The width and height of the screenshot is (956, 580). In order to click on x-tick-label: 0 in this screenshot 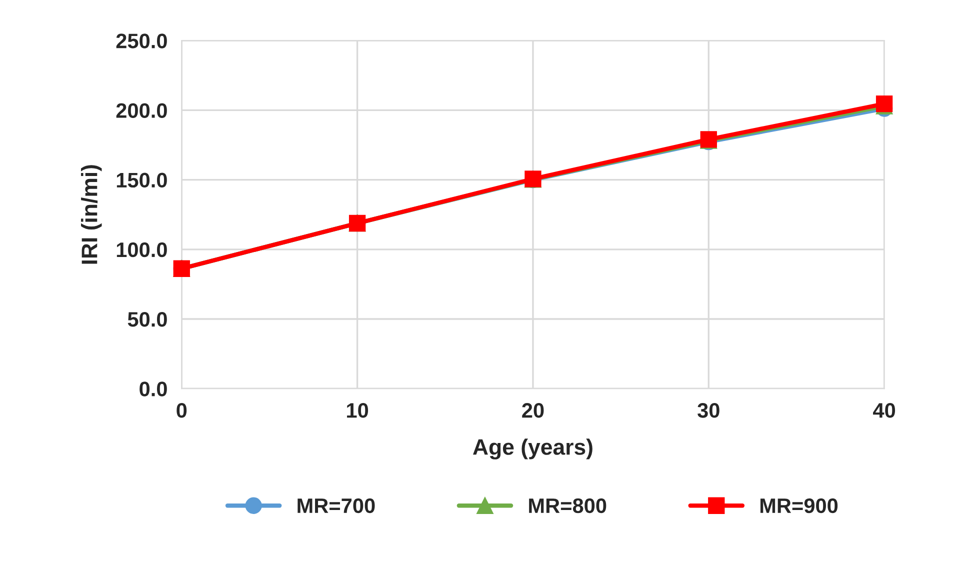, I will do `click(181, 410)`.